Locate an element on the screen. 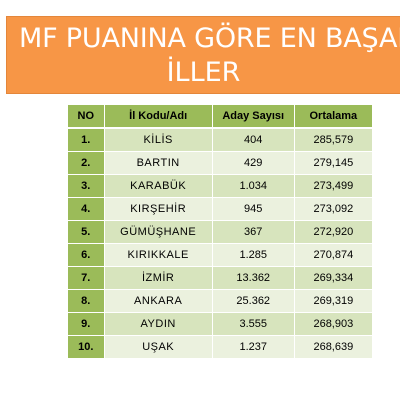 The height and width of the screenshot is (400, 400). city-name: KİLİS is located at coordinates (158, 140).